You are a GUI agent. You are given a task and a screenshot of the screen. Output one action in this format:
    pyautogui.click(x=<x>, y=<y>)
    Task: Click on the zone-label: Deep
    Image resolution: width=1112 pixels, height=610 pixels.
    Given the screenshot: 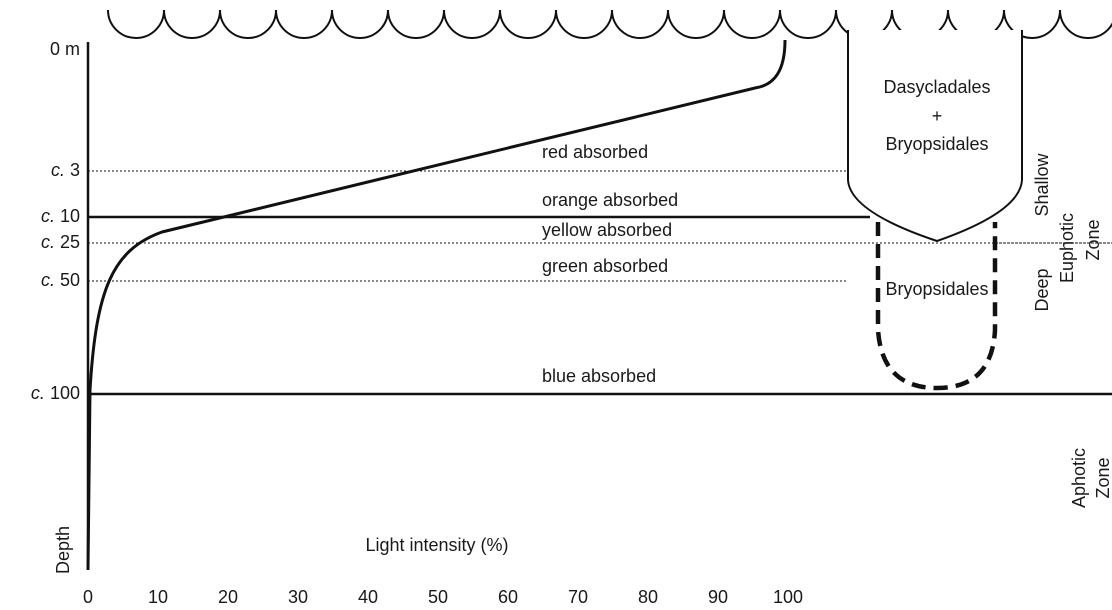 What is the action you would take?
    pyautogui.click(x=1042, y=289)
    